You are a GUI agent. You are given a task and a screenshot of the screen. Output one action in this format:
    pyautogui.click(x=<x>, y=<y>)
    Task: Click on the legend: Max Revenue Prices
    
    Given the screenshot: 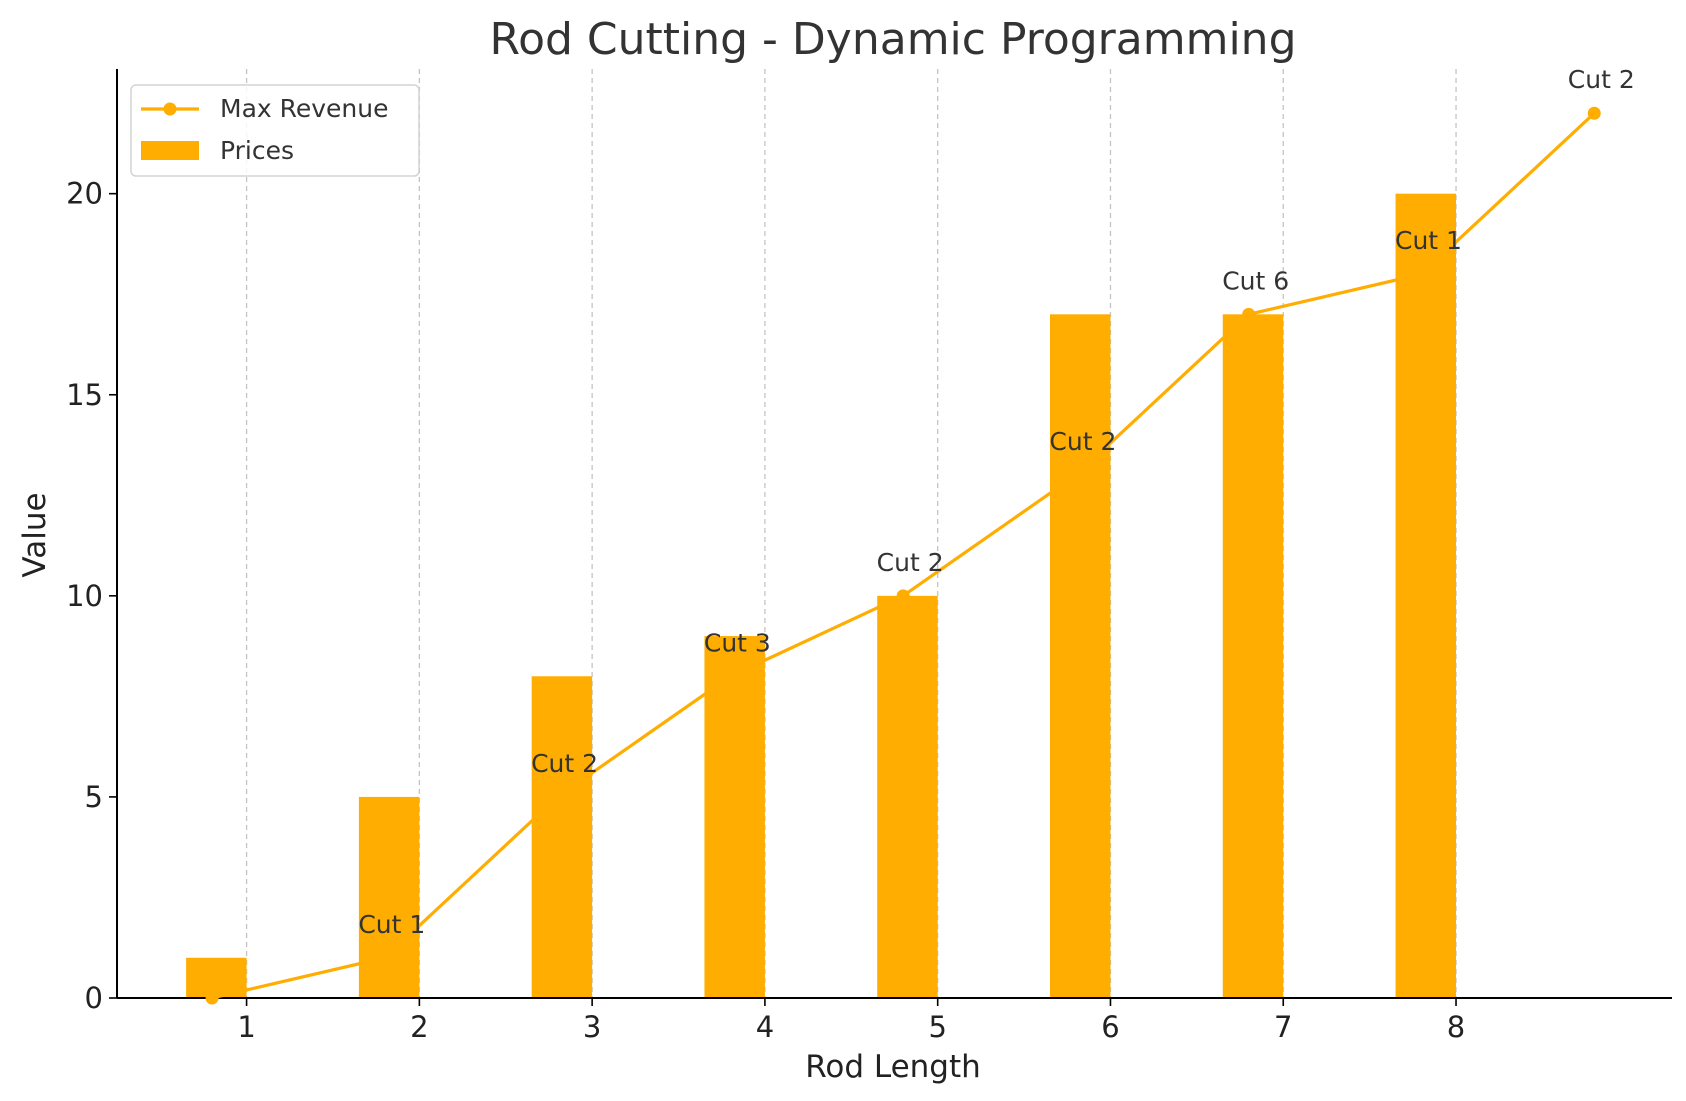 What is the action you would take?
    pyautogui.click(x=275, y=130)
    